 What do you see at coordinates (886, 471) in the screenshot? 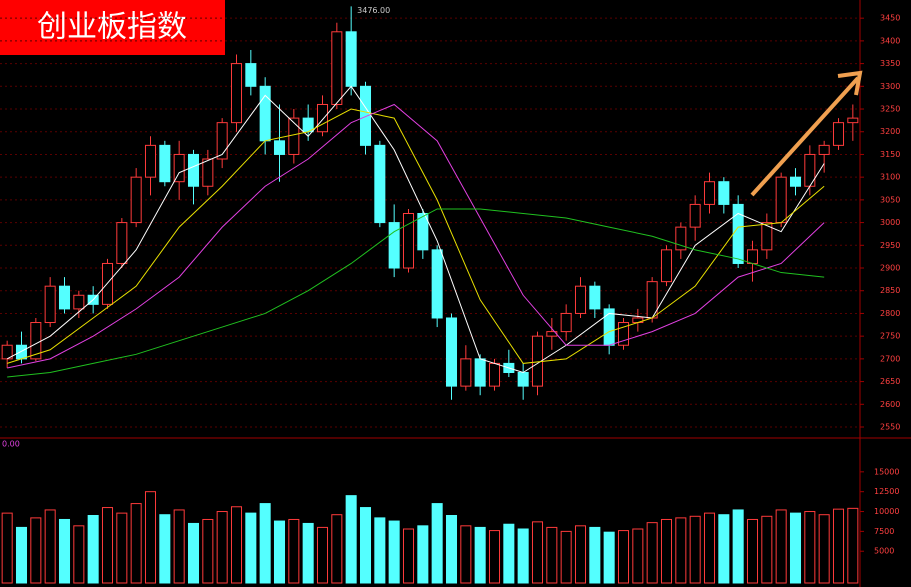
I see `y-tick-label: 15000` at bounding box center [886, 471].